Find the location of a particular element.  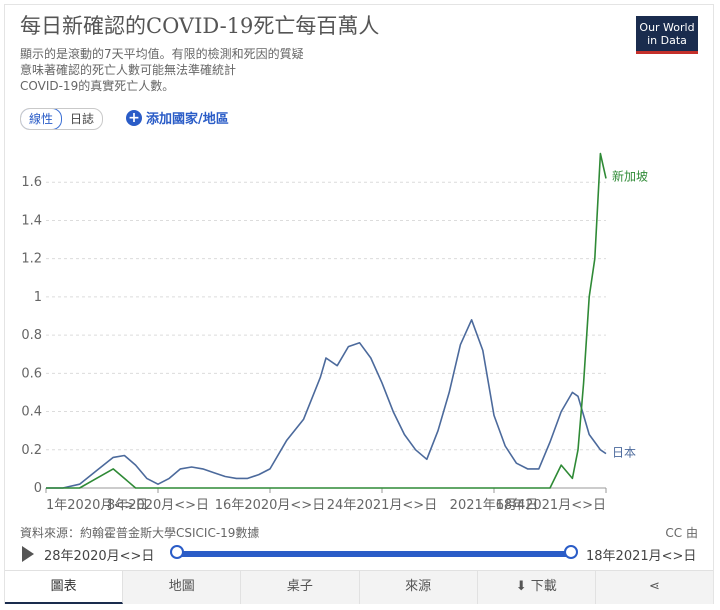

y-tick-label: 1.2 is located at coordinates (31, 259).